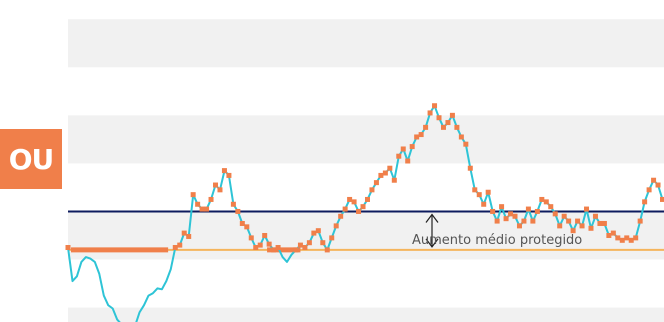 The width and height of the screenshot is (664, 322). I want to click on ou-badge: OU, so click(31, 159).